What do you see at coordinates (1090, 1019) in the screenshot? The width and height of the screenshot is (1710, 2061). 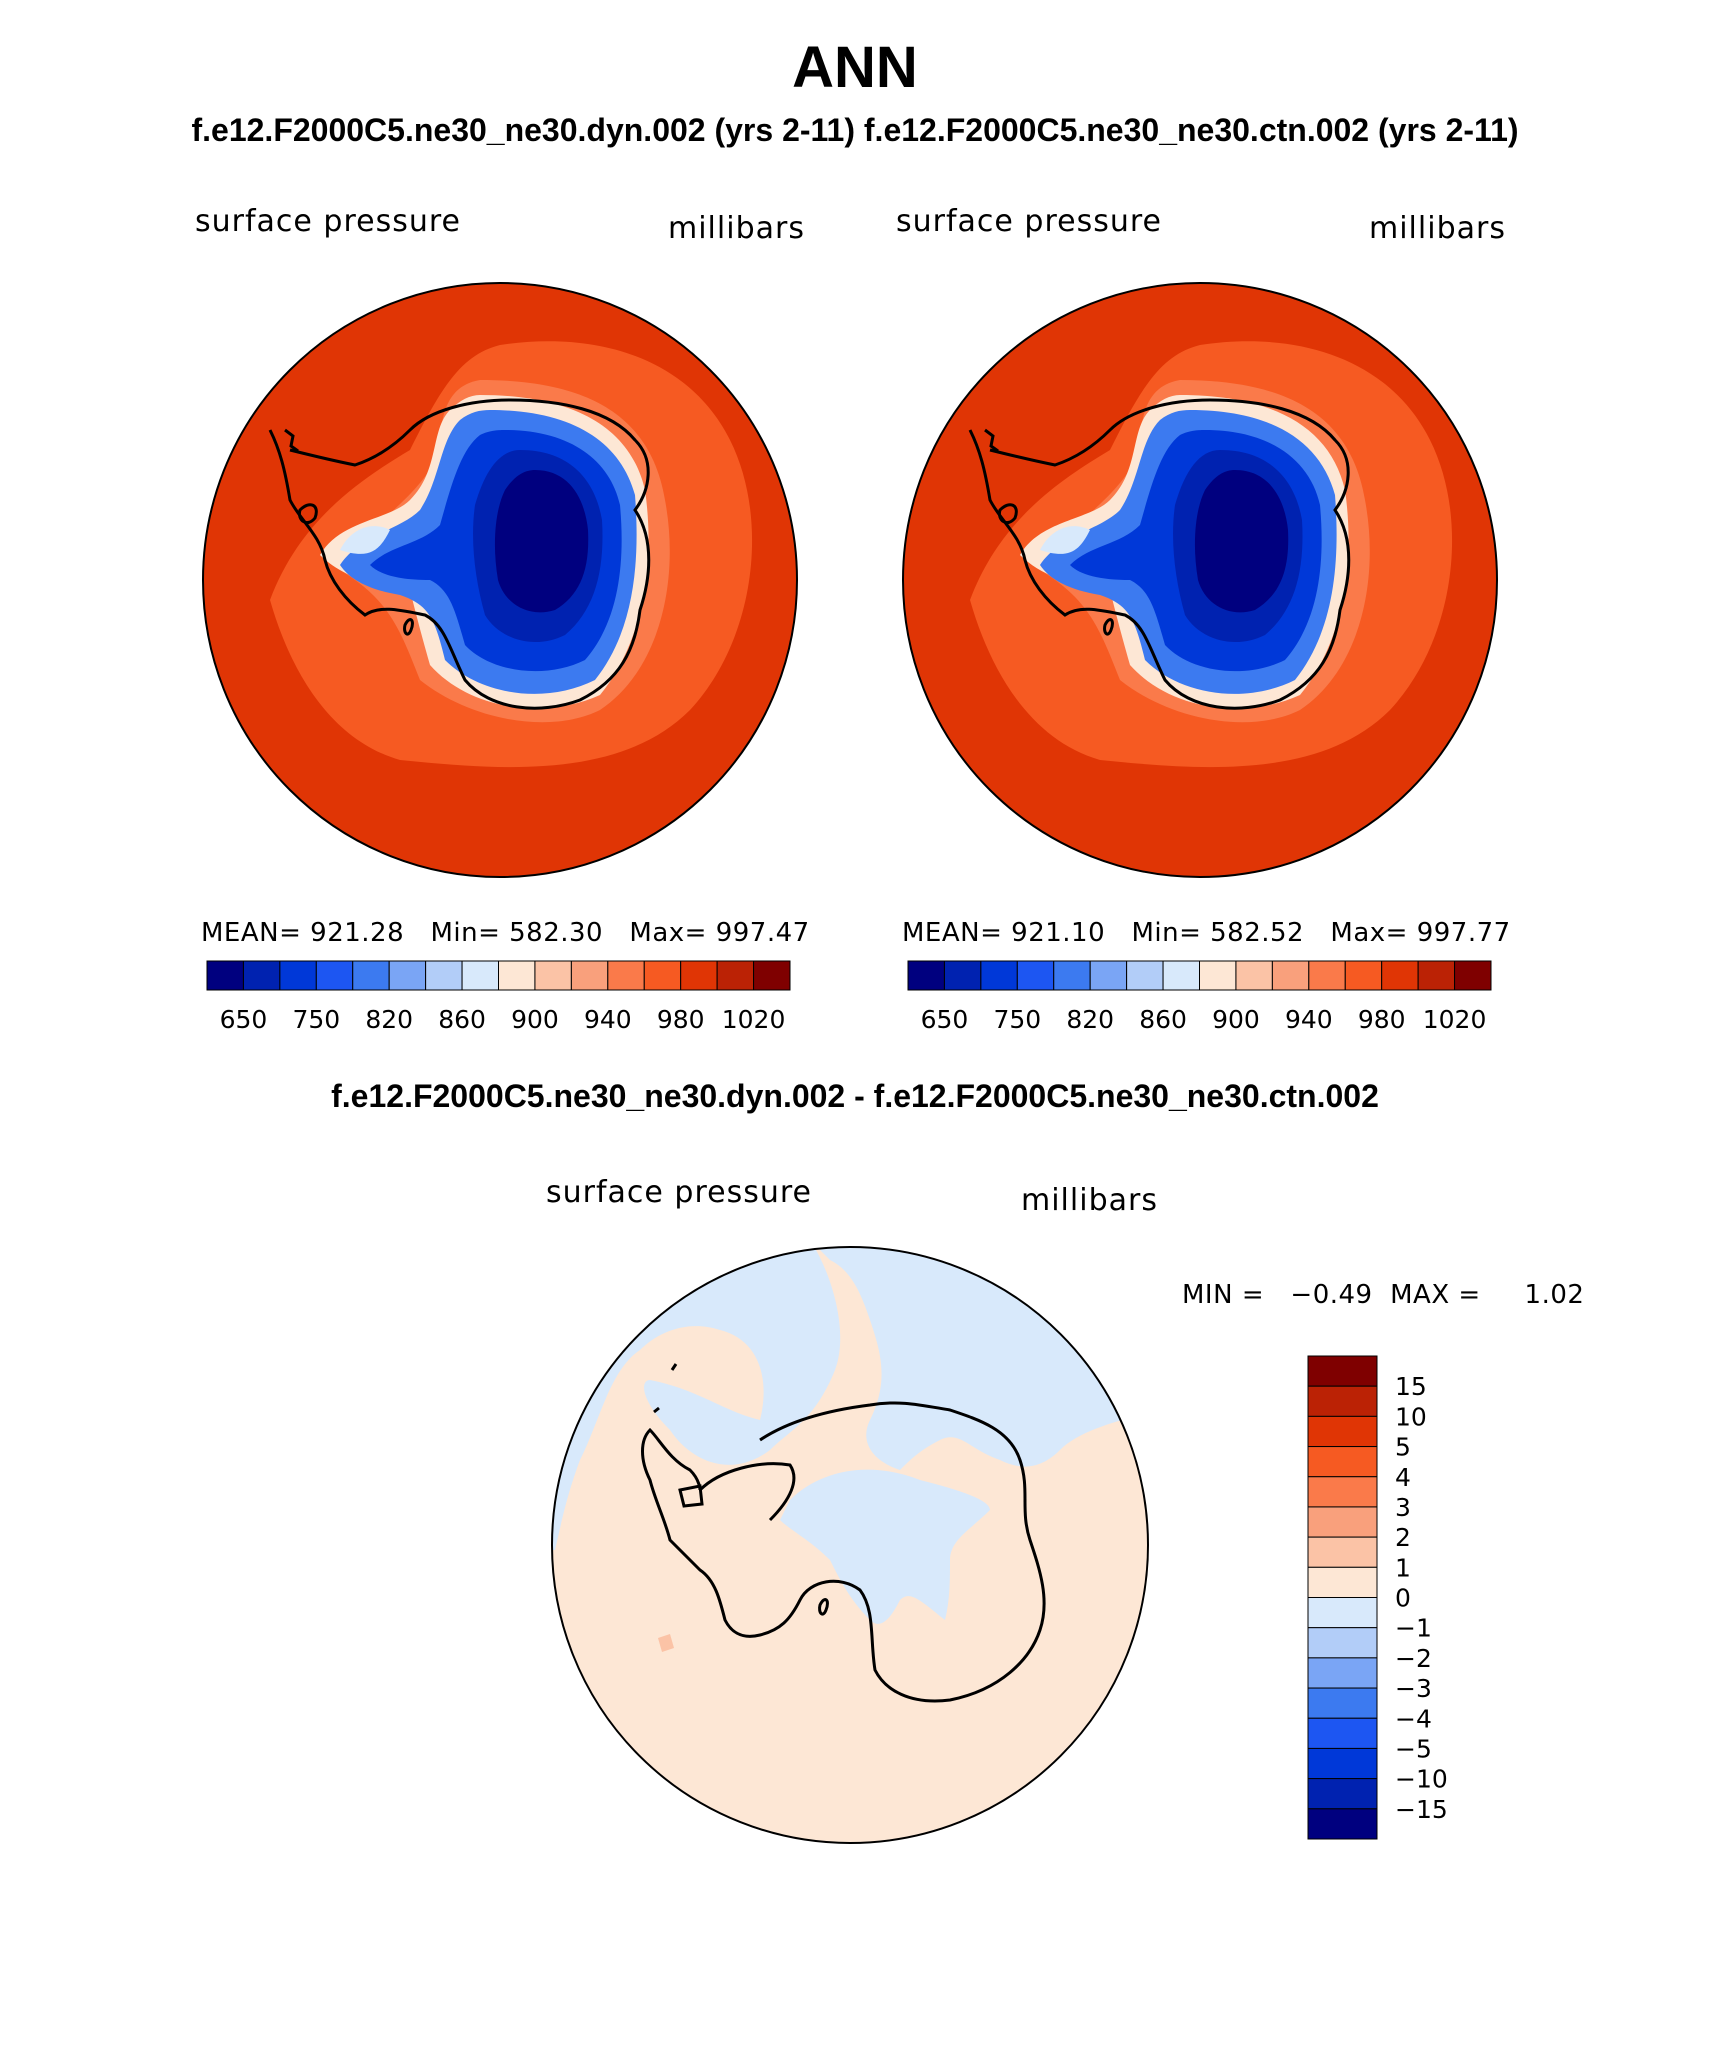 I see `panel2-colorbar-tick-label: 820` at bounding box center [1090, 1019].